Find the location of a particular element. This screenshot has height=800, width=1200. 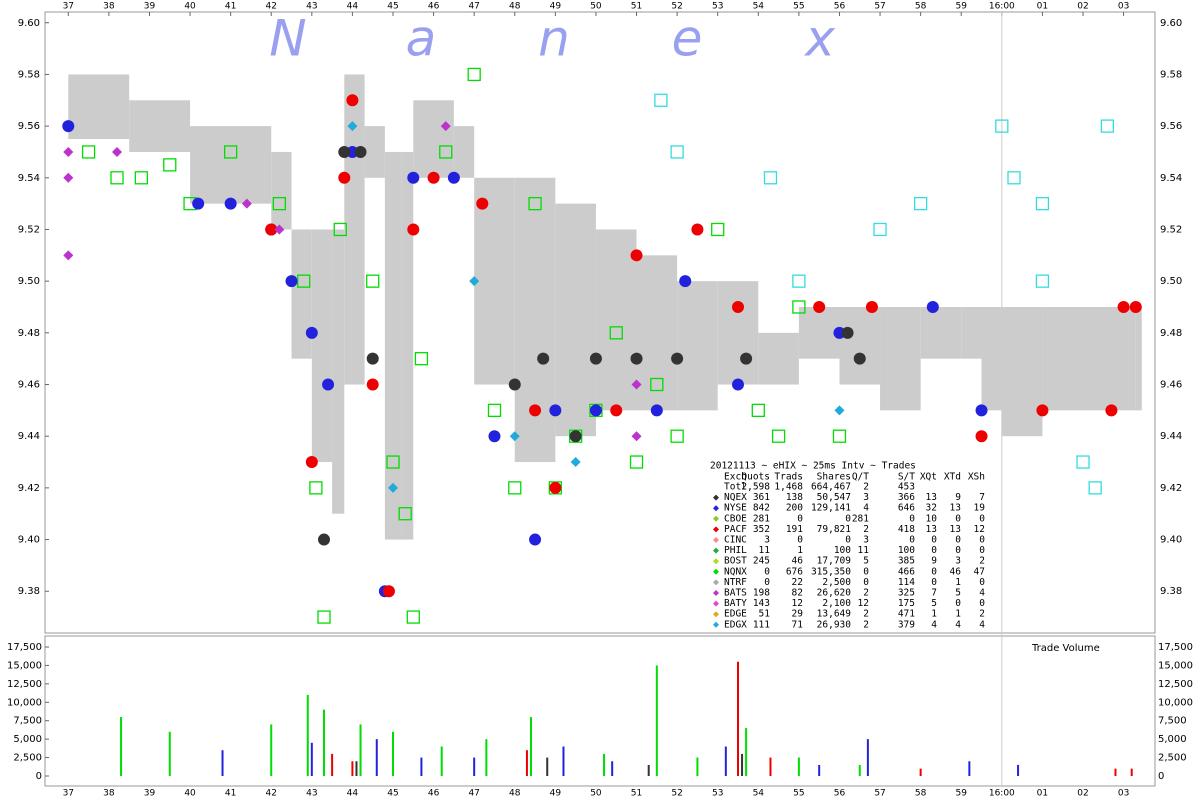

x-tick-label-bottom: 38 is located at coordinates (109, 794).